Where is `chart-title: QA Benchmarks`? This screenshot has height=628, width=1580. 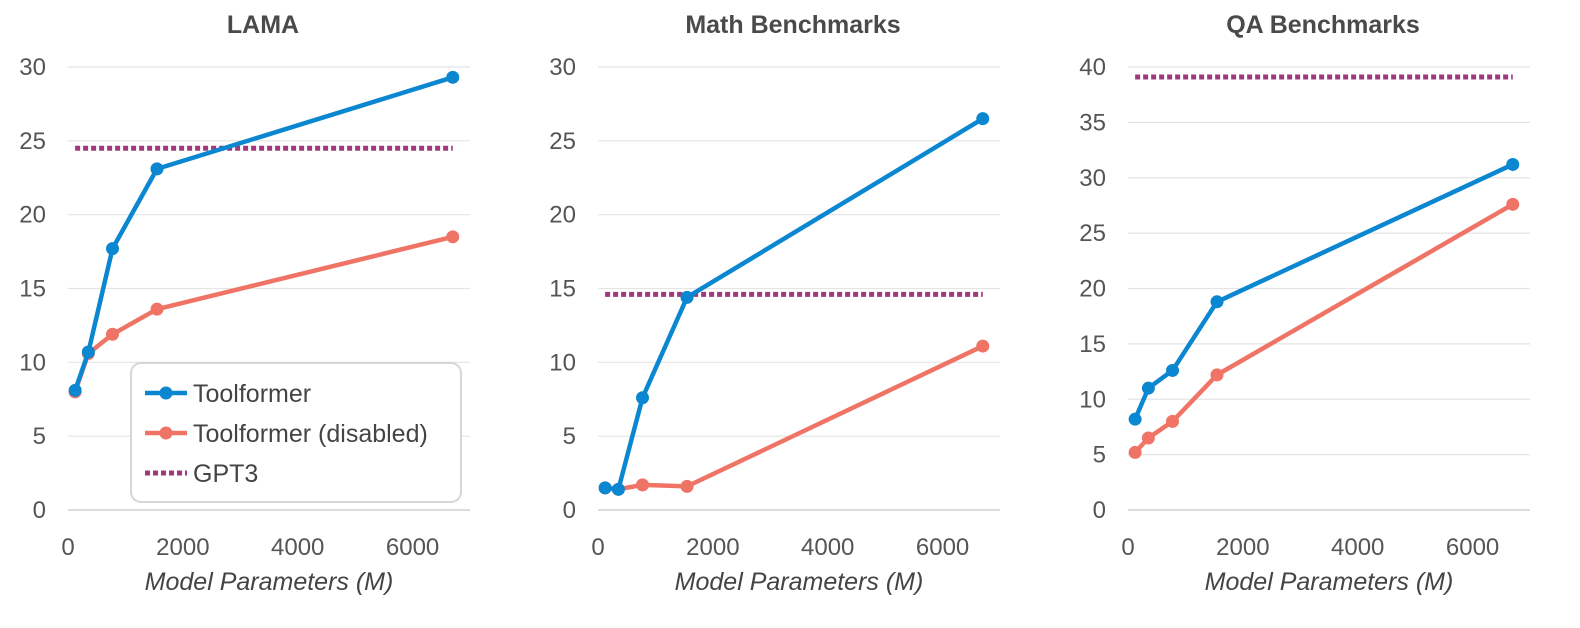 chart-title: QA Benchmarks is located at coordinates (1323, 25).